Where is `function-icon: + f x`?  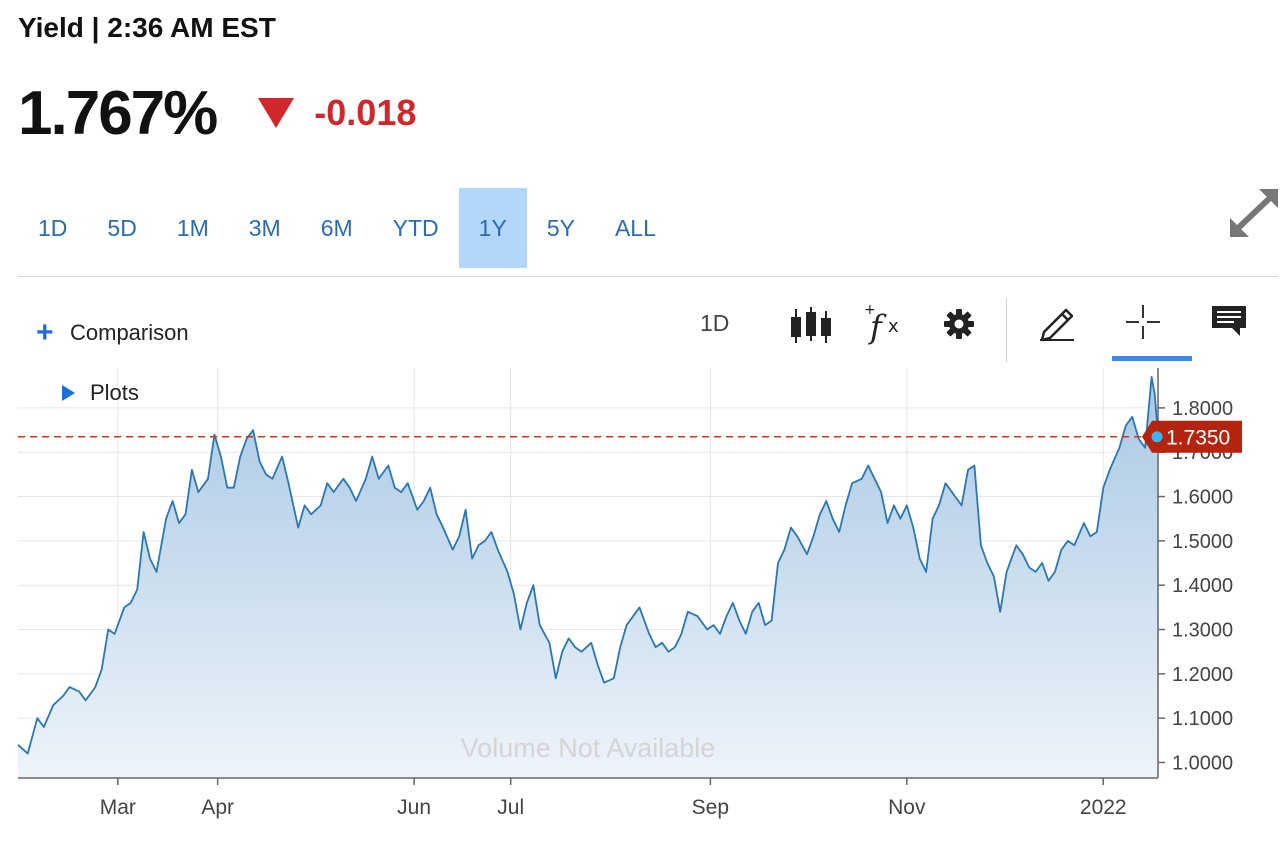
function-icon: + f x is located at coordinates (884, 323).